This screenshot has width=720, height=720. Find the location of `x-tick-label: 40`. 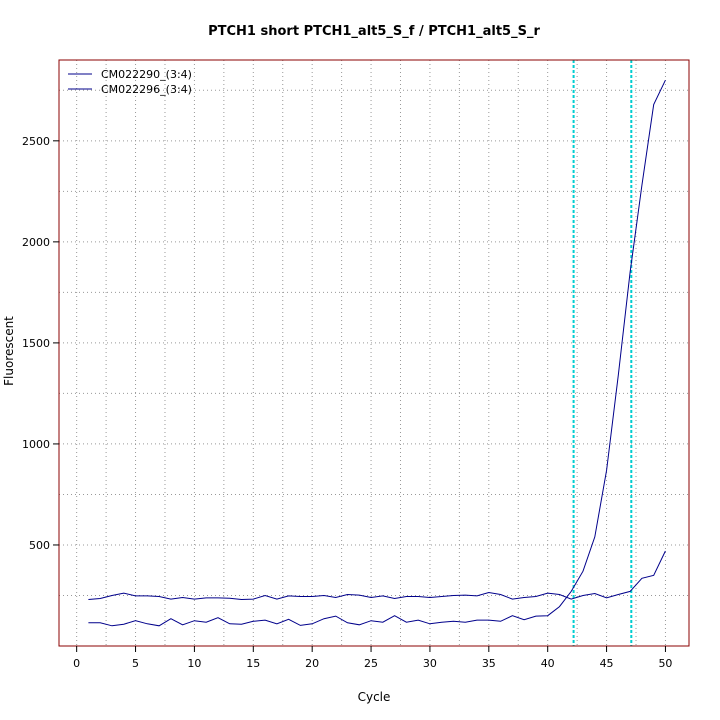

x-tick-label: 40 is located at coordinates (548, 663).